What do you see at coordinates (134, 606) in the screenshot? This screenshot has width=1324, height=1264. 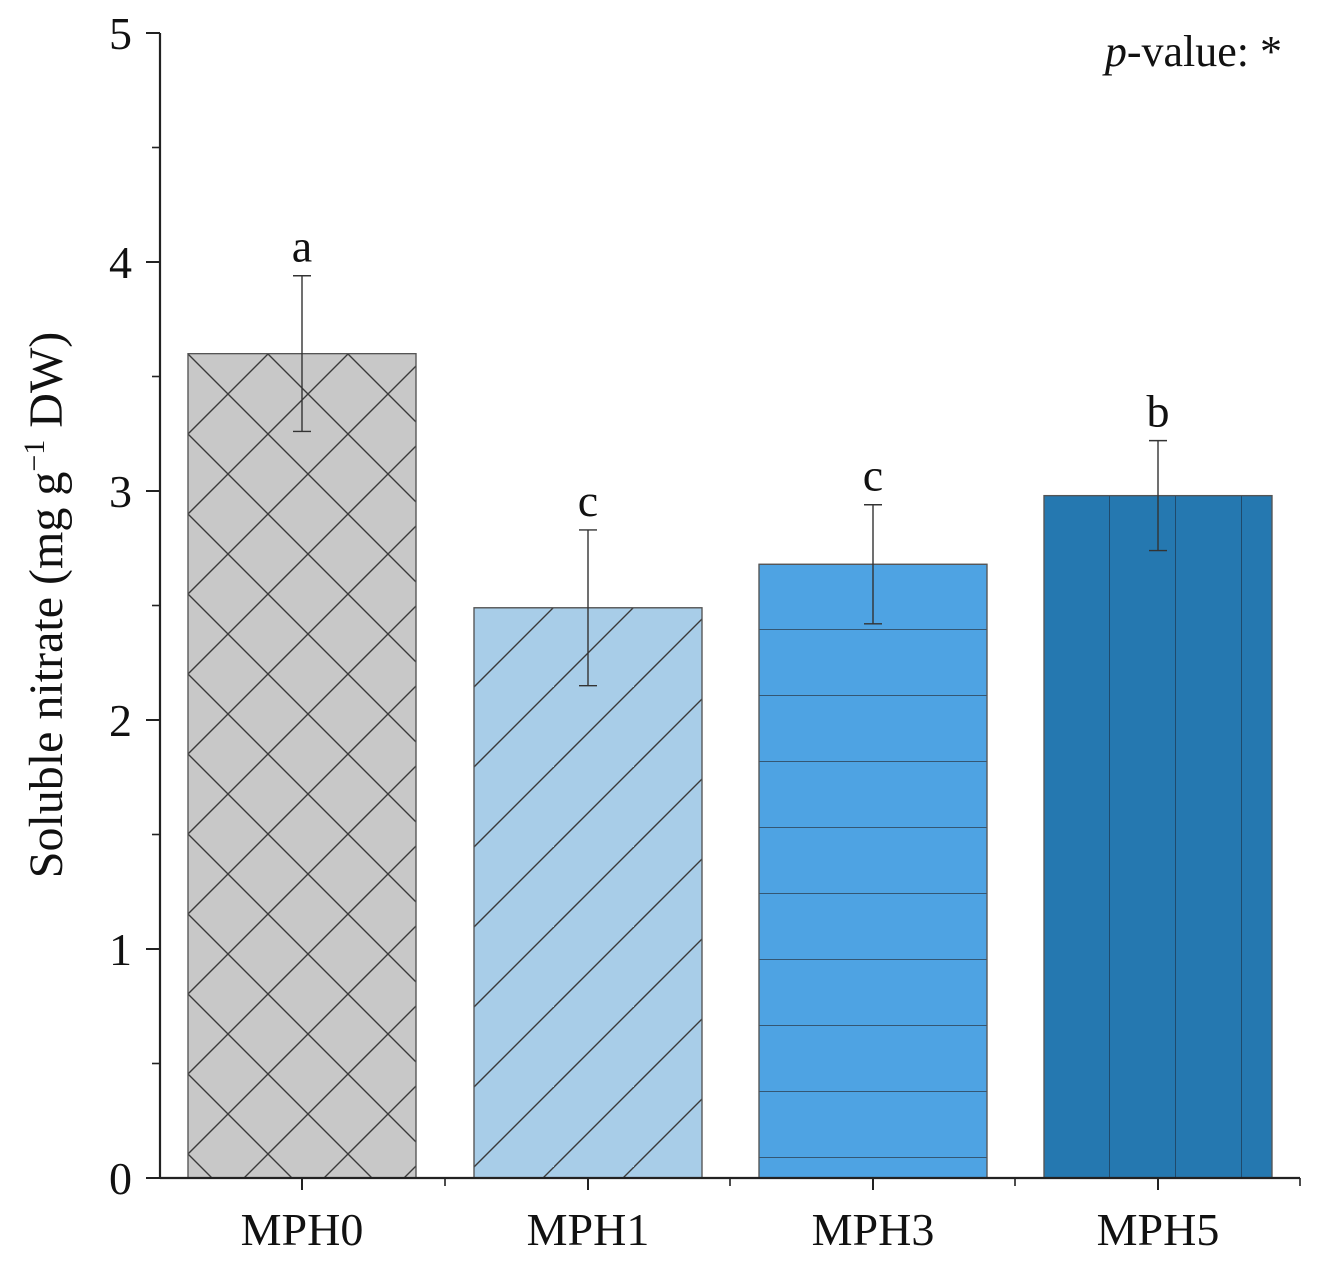 I see `y-ticks-layer: 0 1 2 3 4 5` at bounding box center [134, 606].